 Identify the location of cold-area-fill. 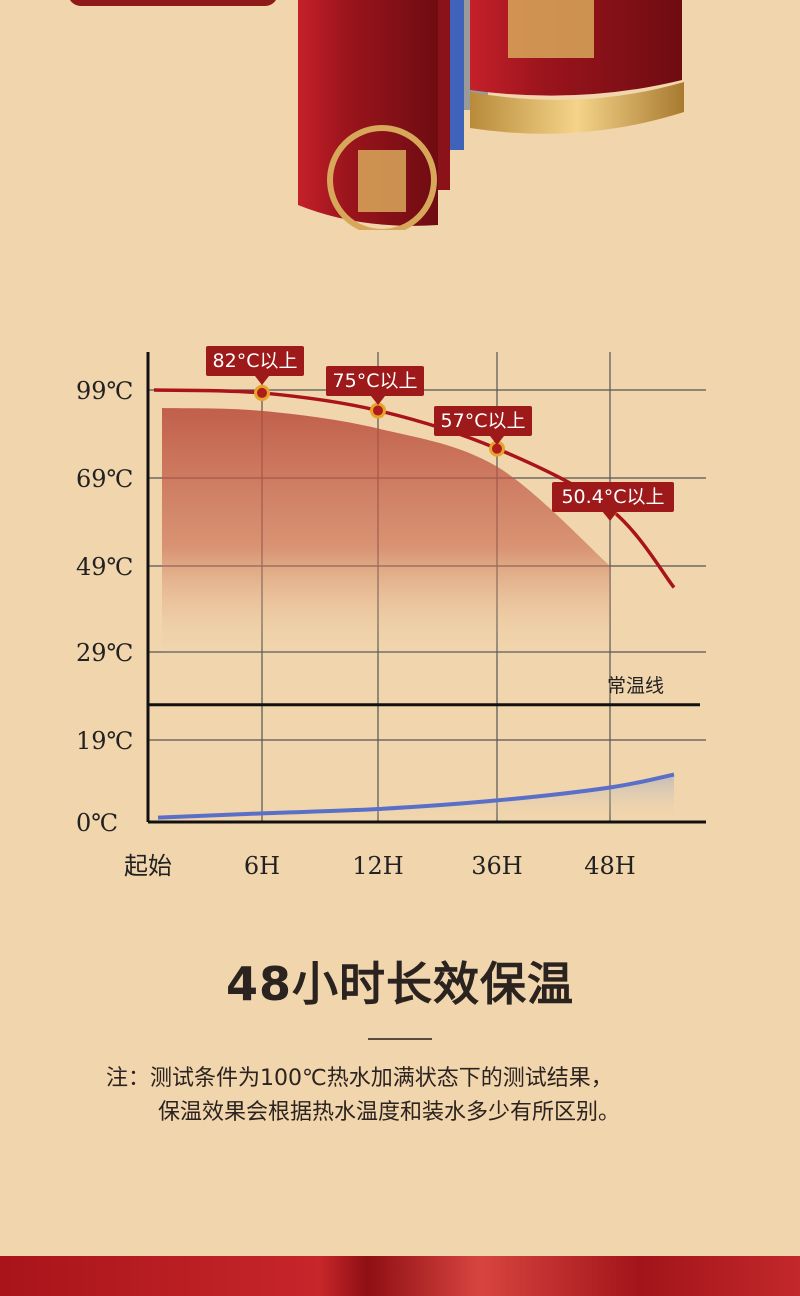
(416, 797).